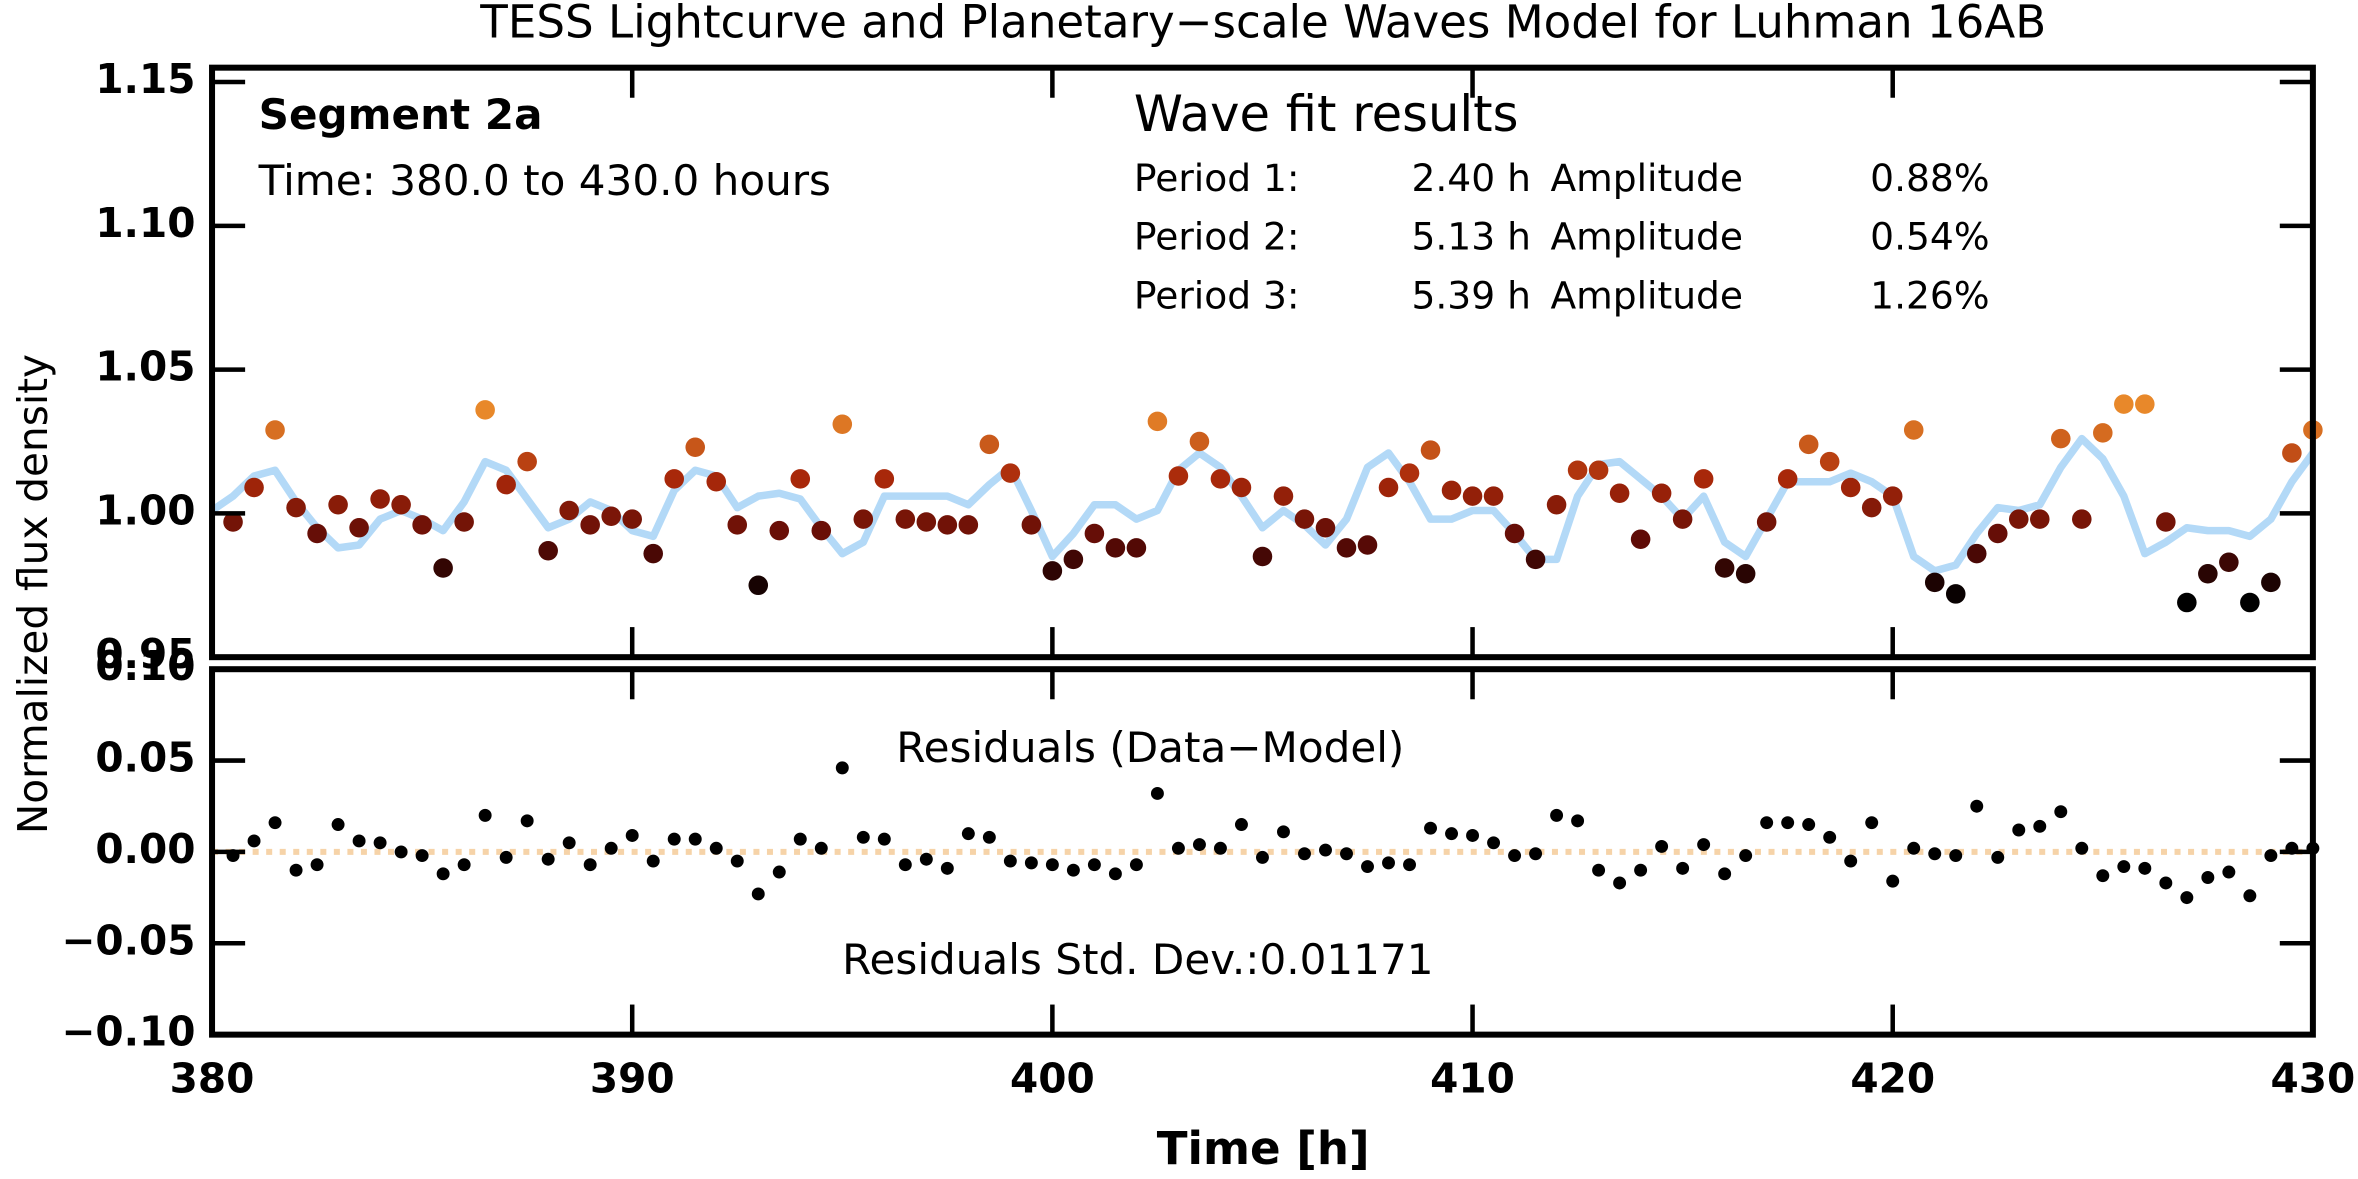 This screenshot has width=2358, height=1179. I want to click on y-tick-label: 0.95, so click(145, 654).